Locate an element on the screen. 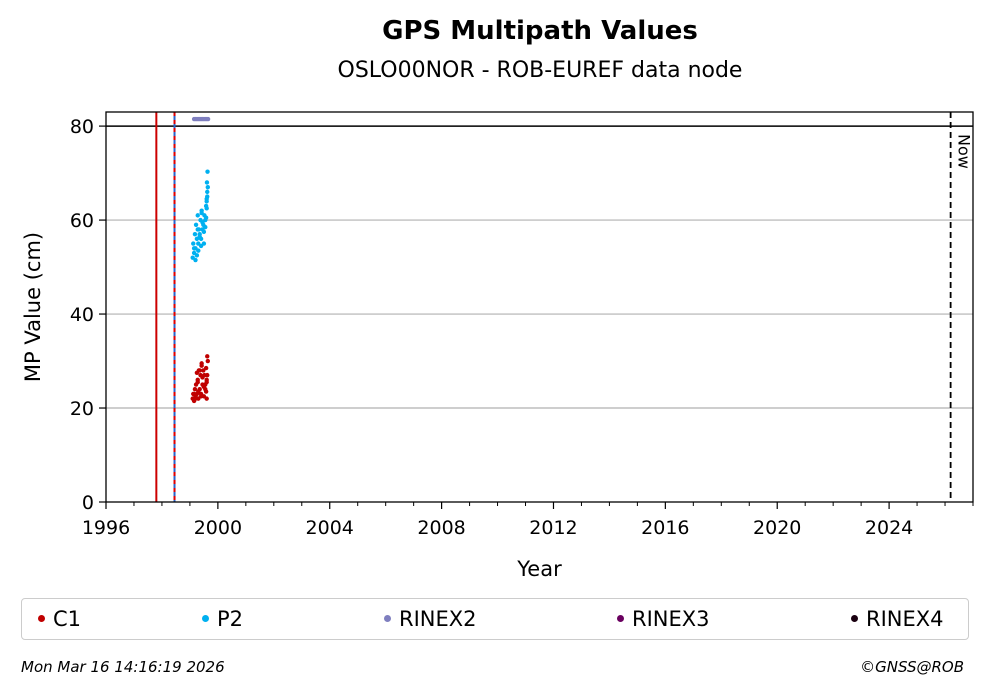  y-tick-label: 40 is located at coordinates (82, 315).